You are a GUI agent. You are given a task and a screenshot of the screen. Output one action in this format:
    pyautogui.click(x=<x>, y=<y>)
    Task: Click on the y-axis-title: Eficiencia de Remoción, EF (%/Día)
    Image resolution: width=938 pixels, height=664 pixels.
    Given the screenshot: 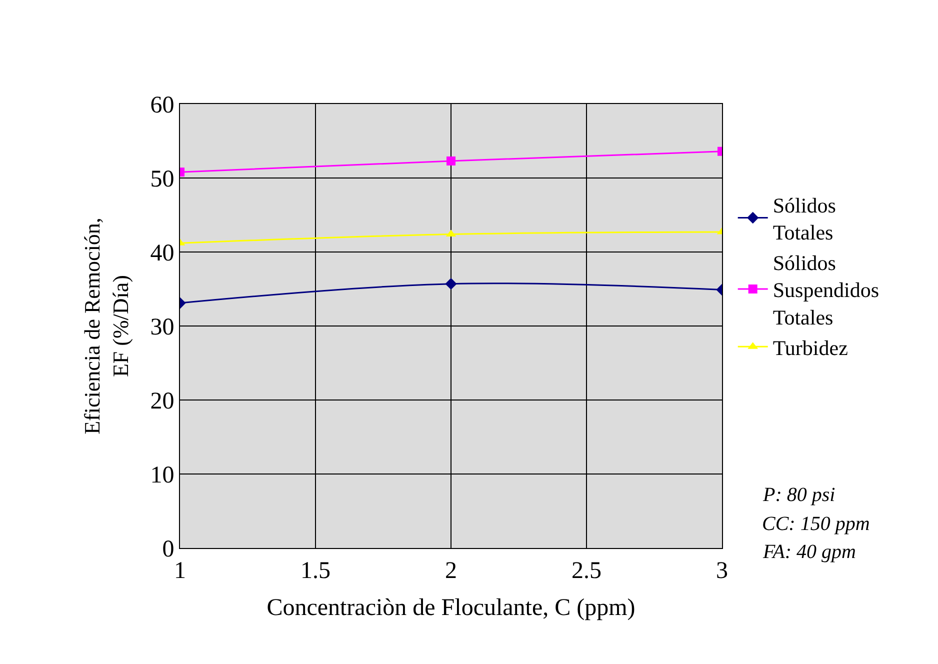 What is the action you would take?
    pyautogui.click(x=106, y=326)
    